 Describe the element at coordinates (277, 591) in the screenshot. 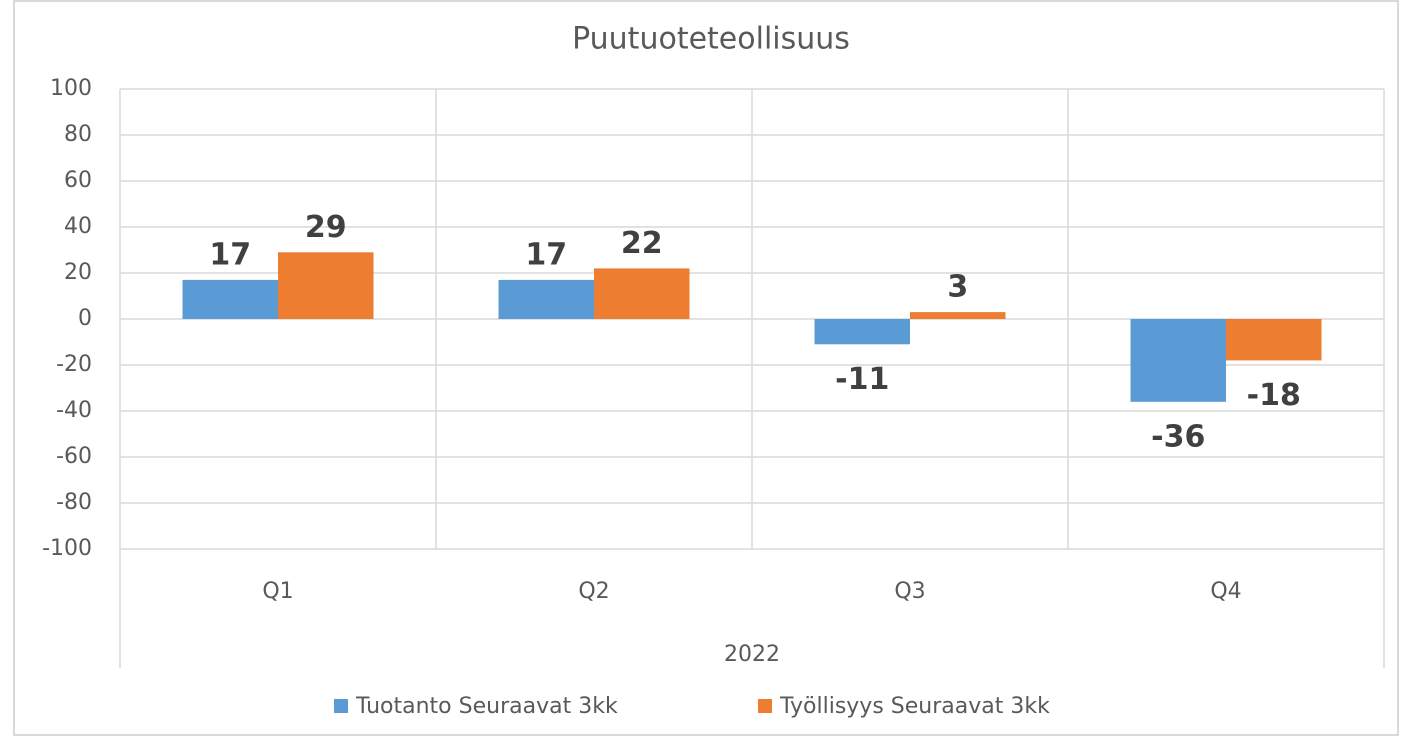

I see `x-tick-label: Q1` at that location.